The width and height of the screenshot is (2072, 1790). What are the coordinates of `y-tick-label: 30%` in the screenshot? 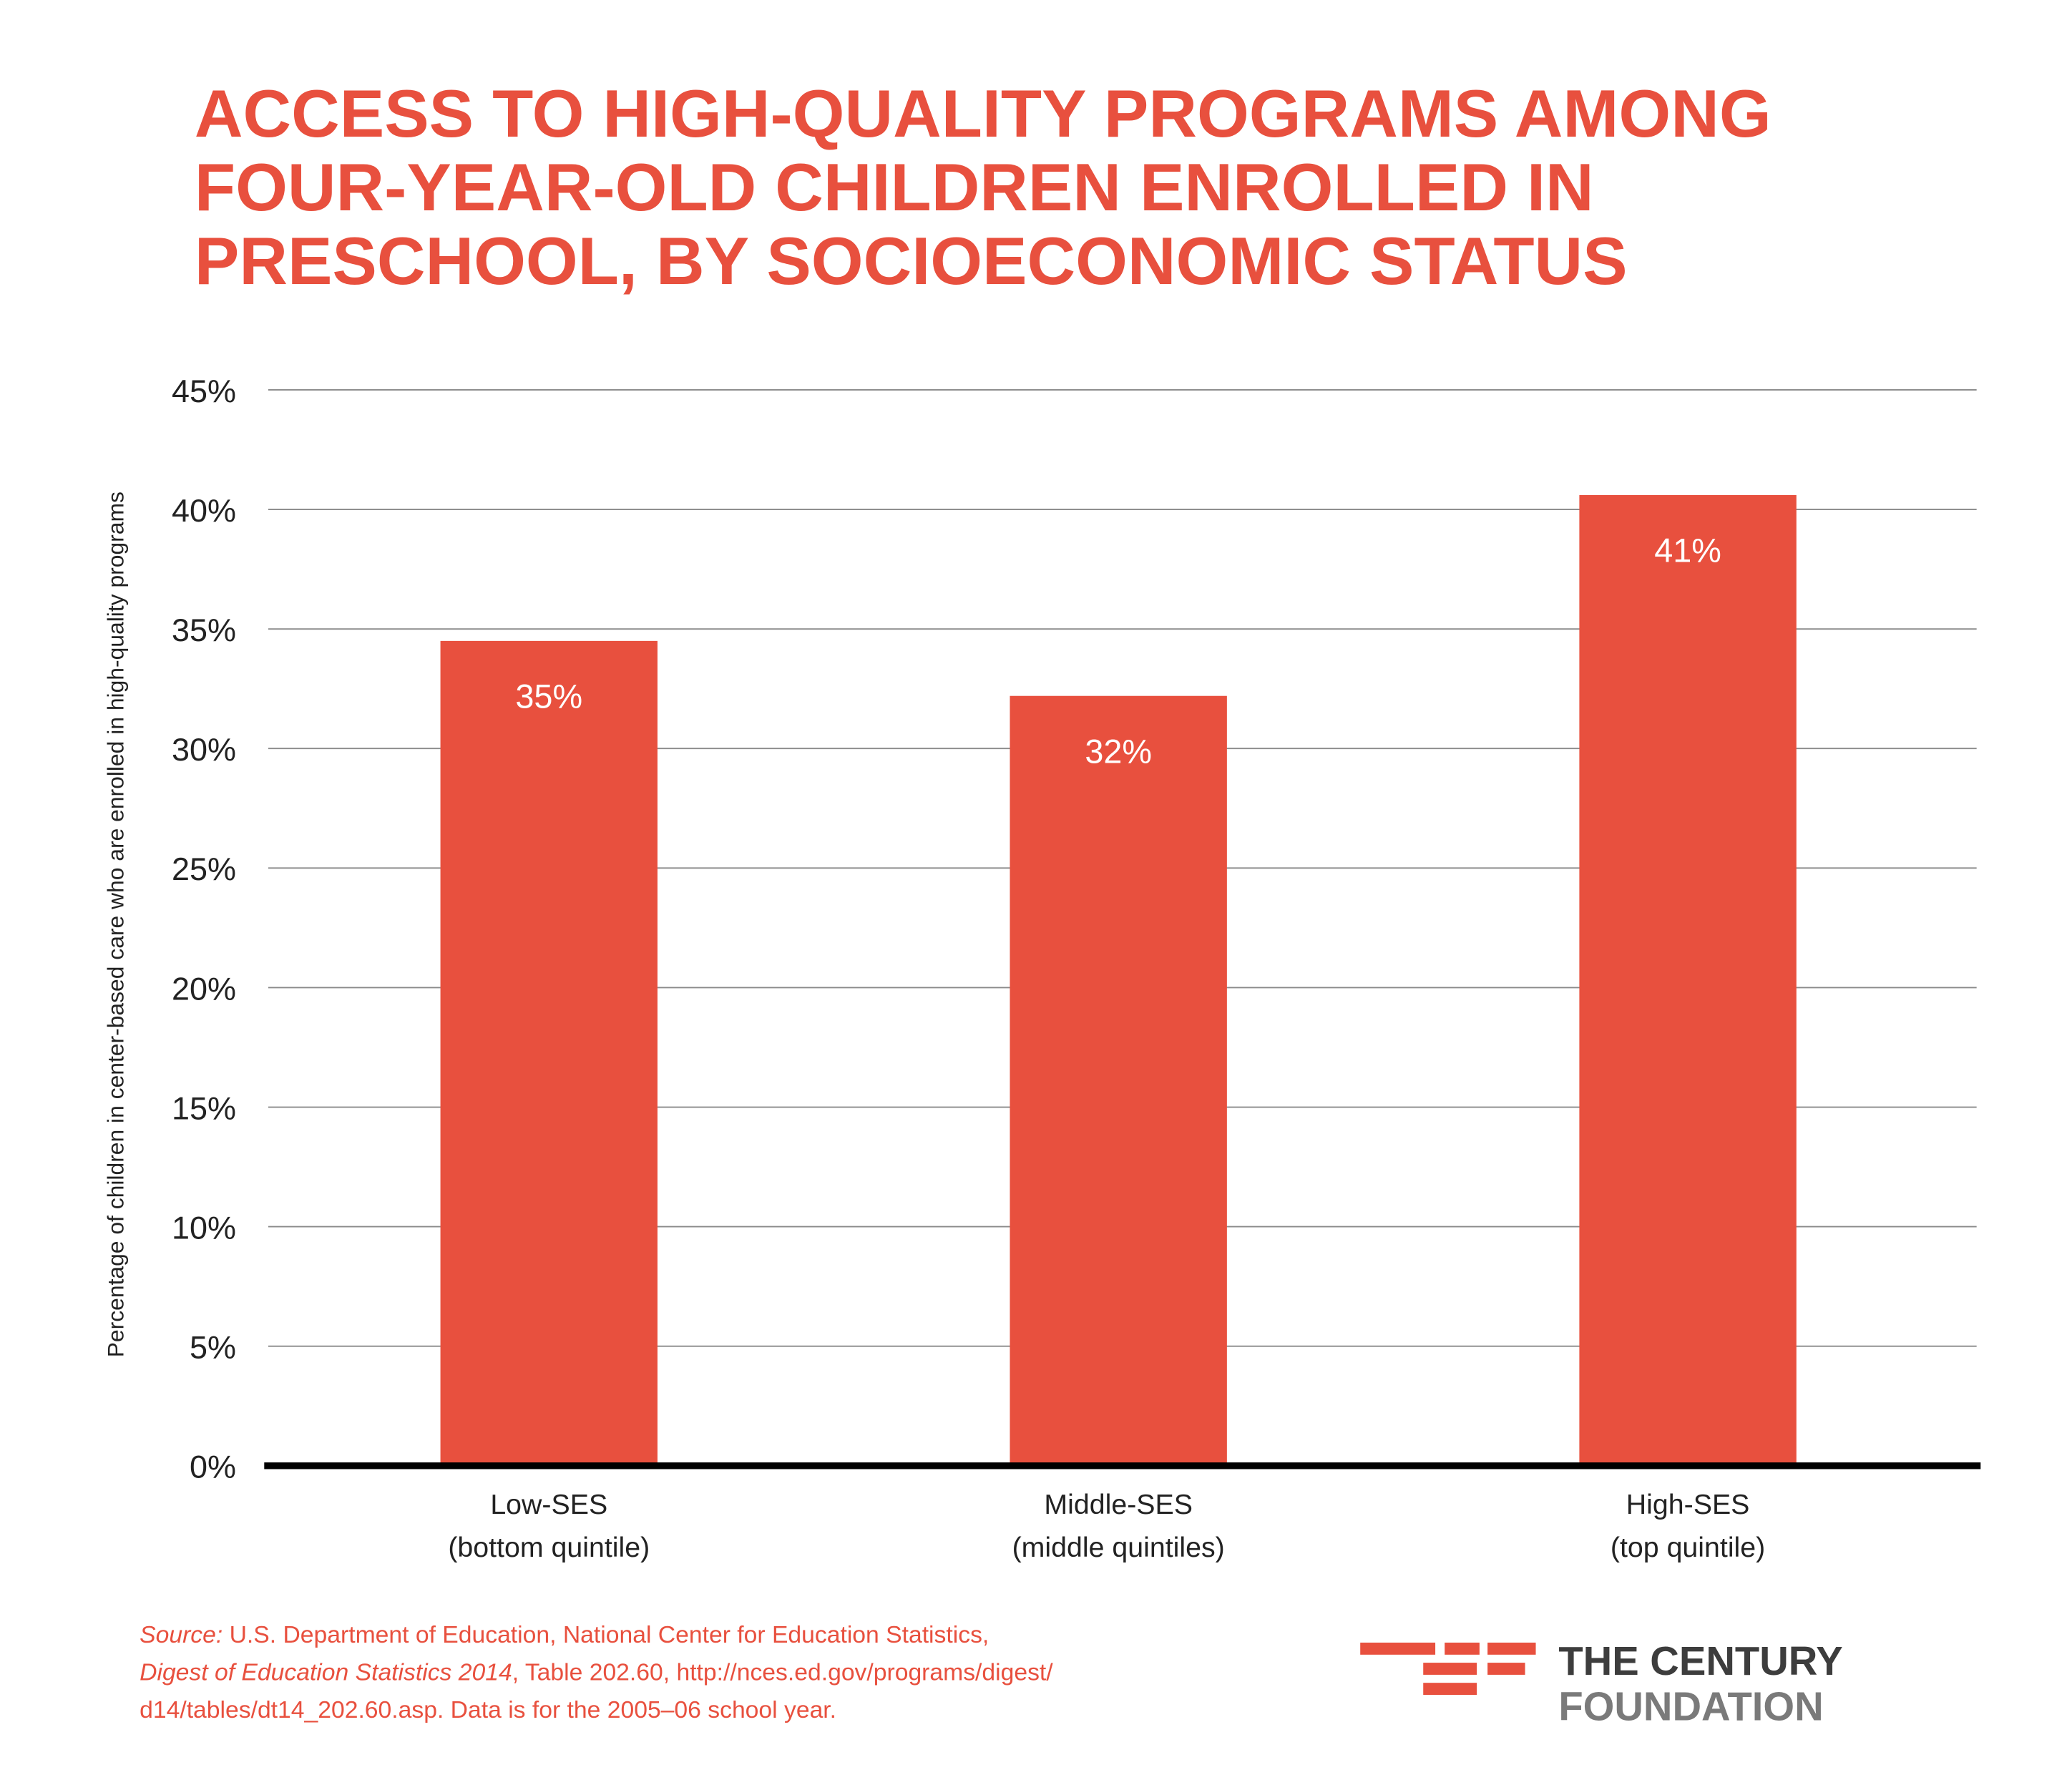 It's located at (204, 749).